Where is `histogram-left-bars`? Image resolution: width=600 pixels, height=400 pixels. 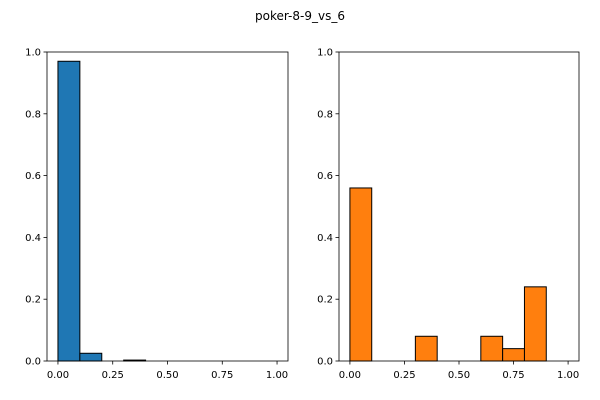 histogram-left-bars is located at coordinates (102, 211).